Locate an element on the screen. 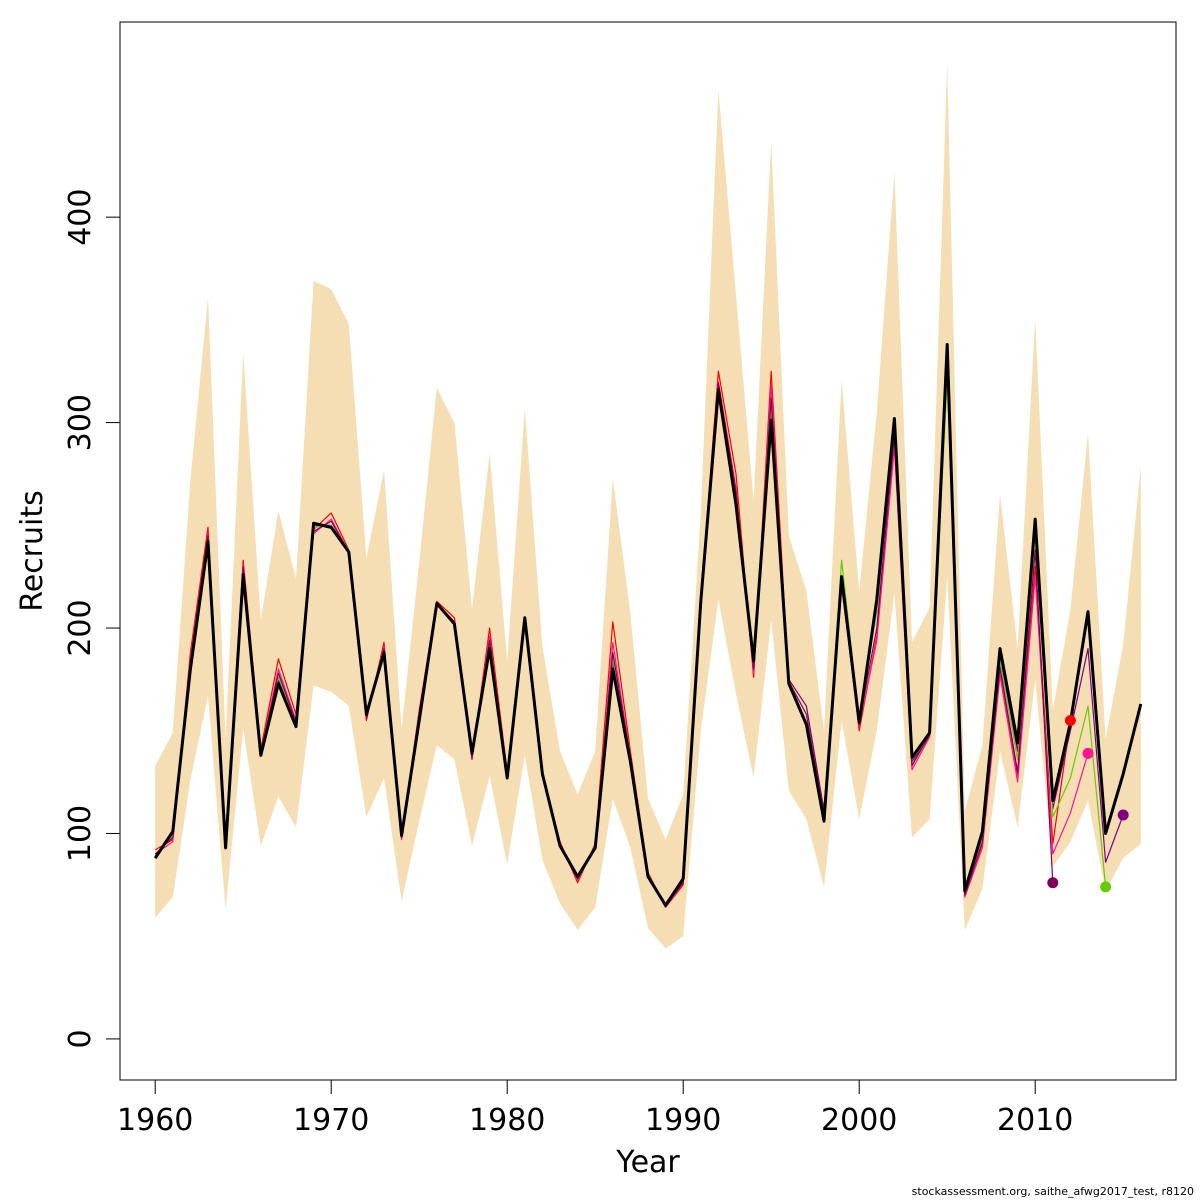  x-axis: 1960 1970 1980 1990 2000 2010 is located at coordinates (595, 1108).